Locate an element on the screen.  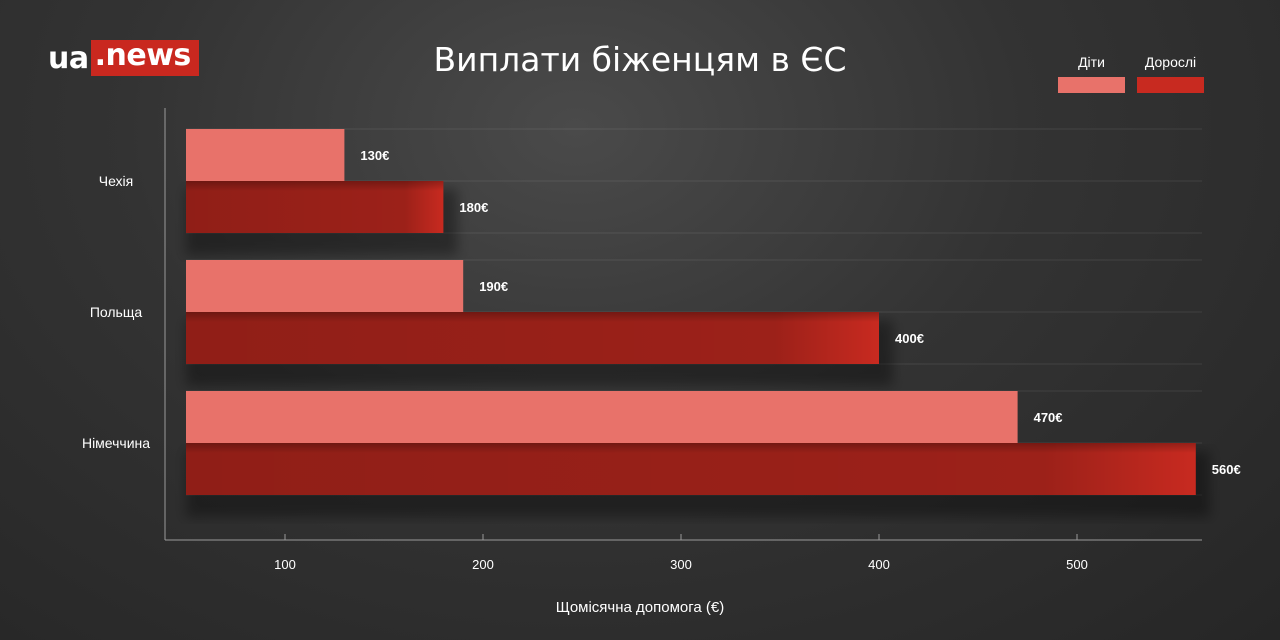
category-label: Польща is located at coordinates (116, 312).